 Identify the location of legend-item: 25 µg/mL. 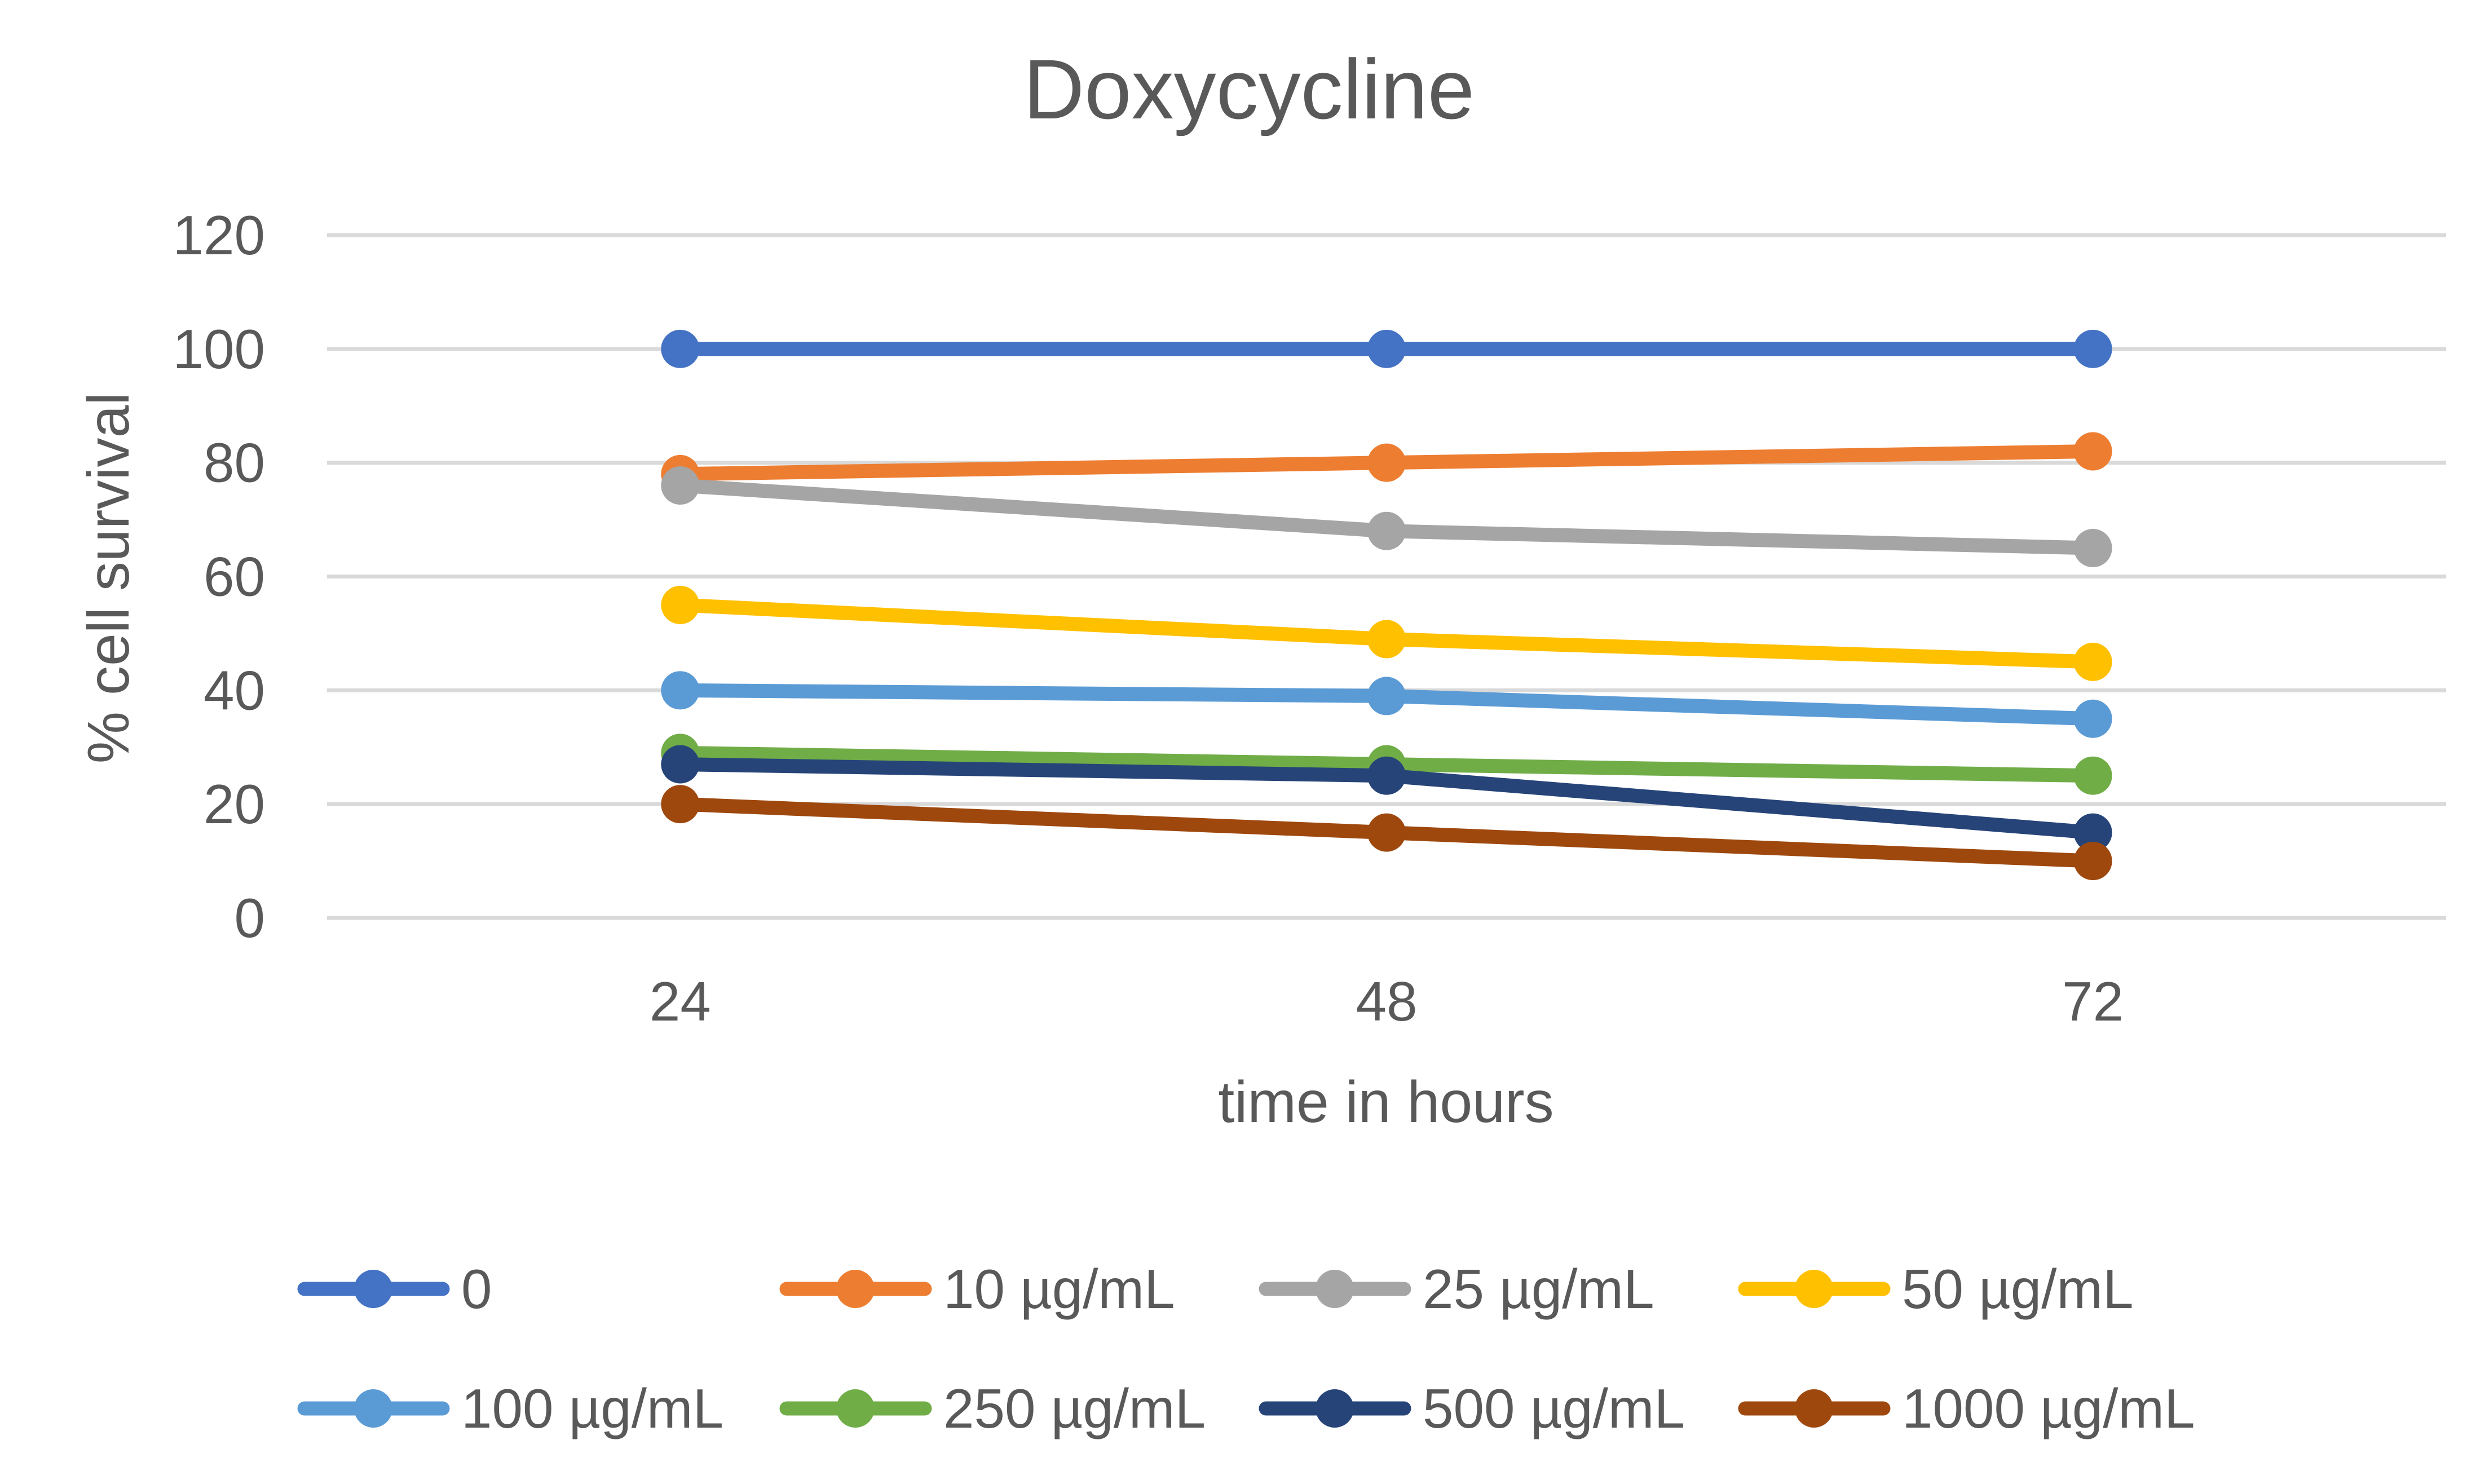
(1456, 1289).